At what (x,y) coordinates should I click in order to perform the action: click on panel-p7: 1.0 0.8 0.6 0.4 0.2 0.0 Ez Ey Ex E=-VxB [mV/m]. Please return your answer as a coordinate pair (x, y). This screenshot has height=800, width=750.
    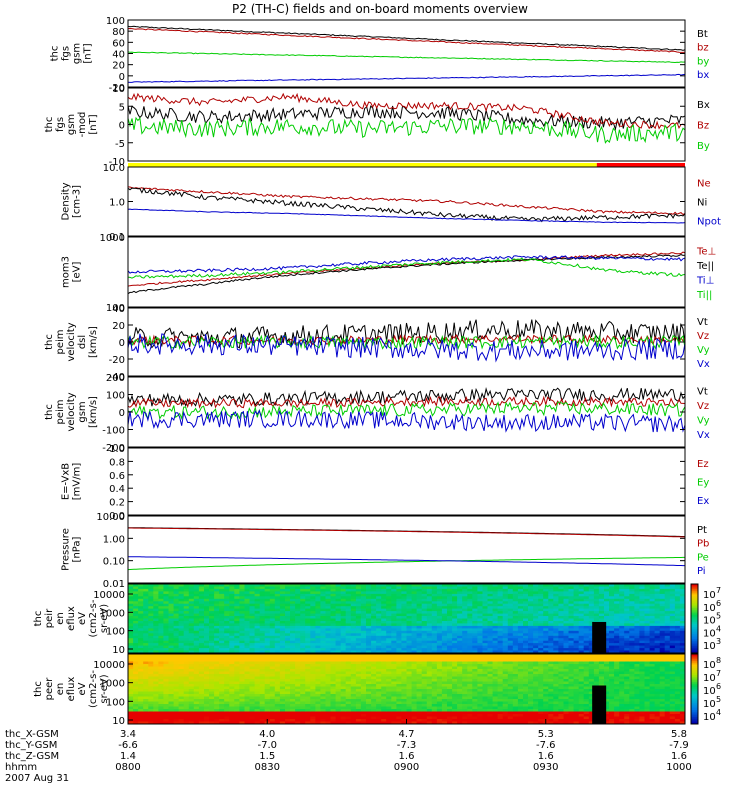
    Looking at the image, I should click on (385, 483).